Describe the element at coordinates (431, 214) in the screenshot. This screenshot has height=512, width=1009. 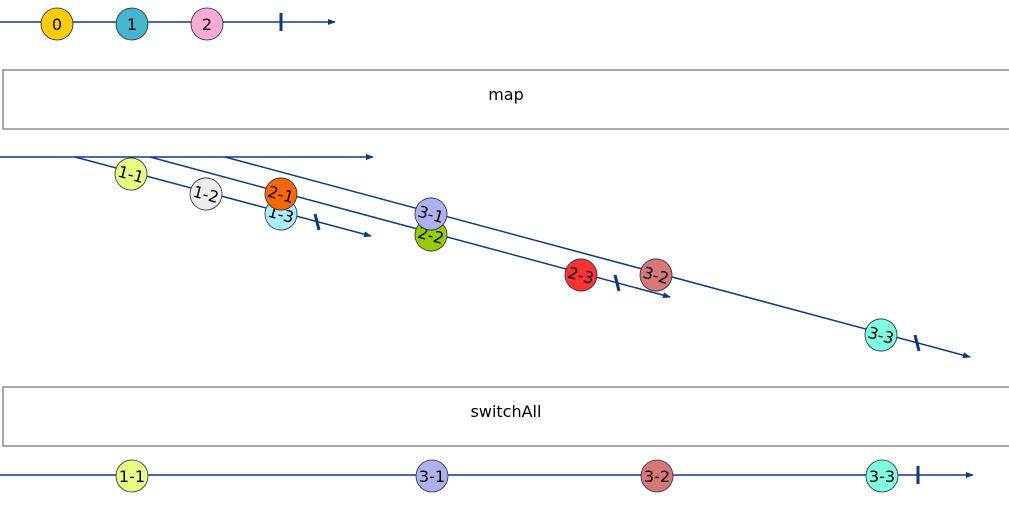
I see `inner-marble: 3-1` at that location.